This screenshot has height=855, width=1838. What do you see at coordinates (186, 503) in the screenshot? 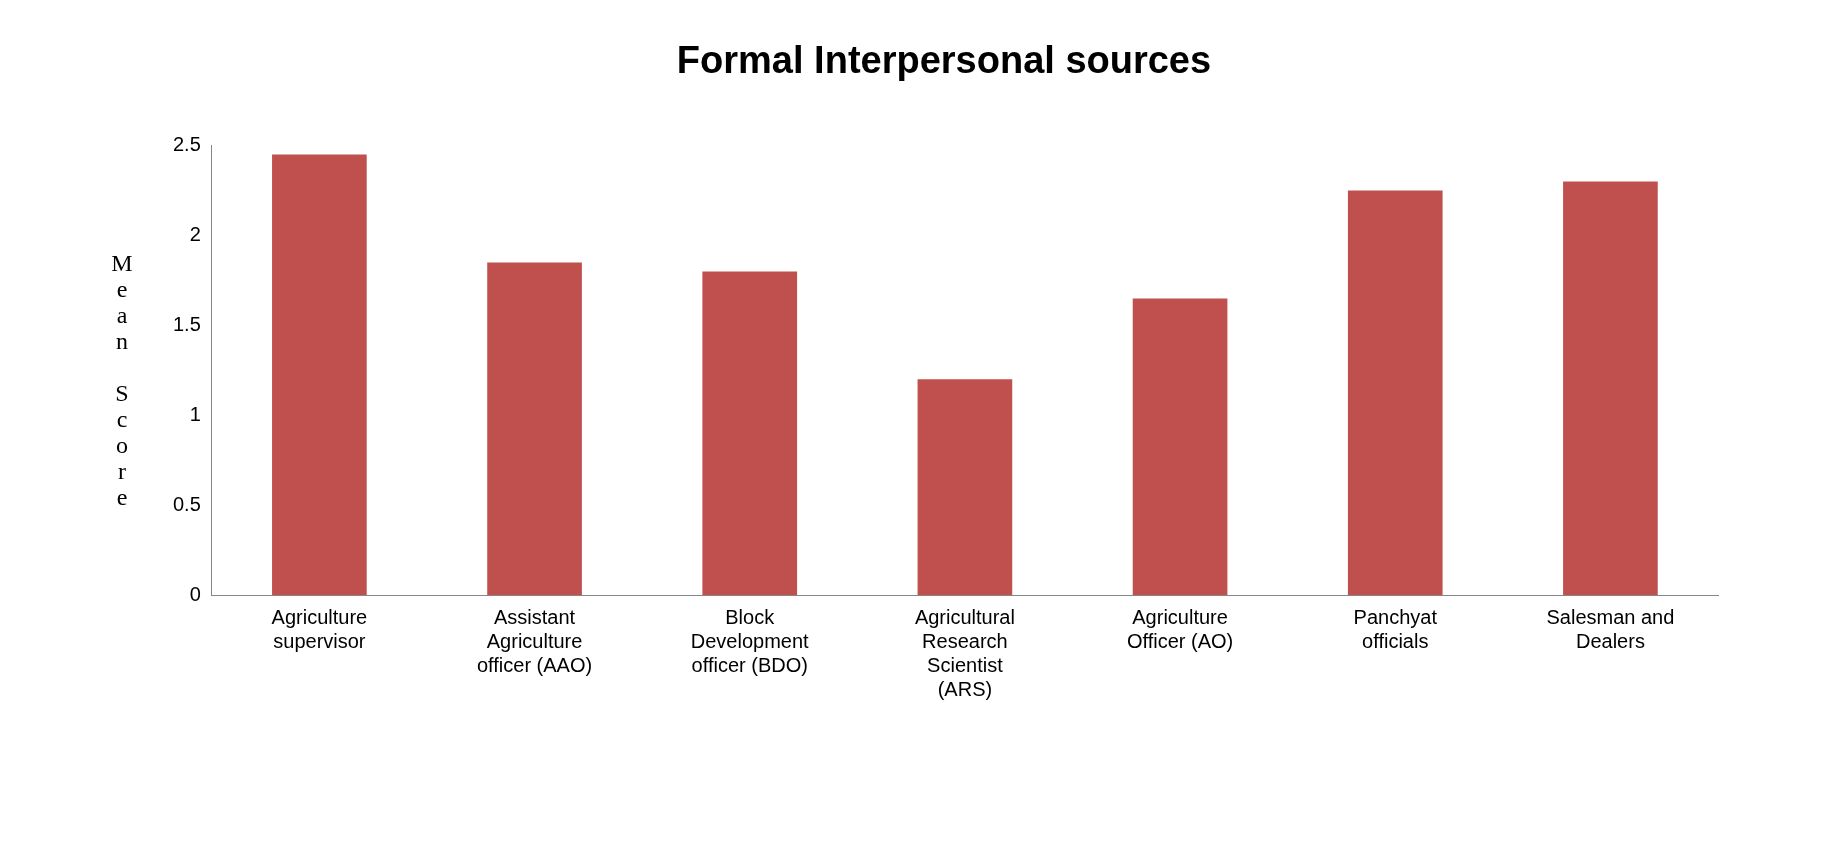
I see `y-tick-label: 0.5` at bounding box center [186, 503].